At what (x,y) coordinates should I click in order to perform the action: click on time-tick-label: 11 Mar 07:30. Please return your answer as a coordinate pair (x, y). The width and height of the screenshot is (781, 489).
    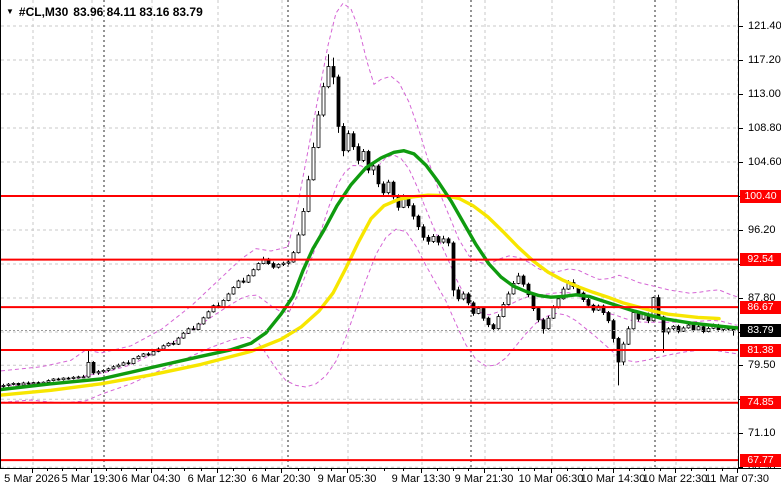
    Looking at the image, I should click on (737, 479).